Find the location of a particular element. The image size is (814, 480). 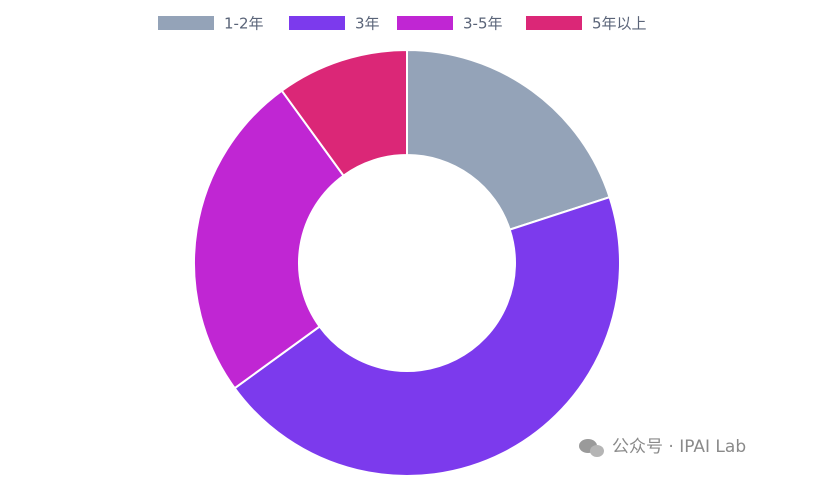

watermark: 公众号 · IPAI Lab is located at coordinates (662, 447).